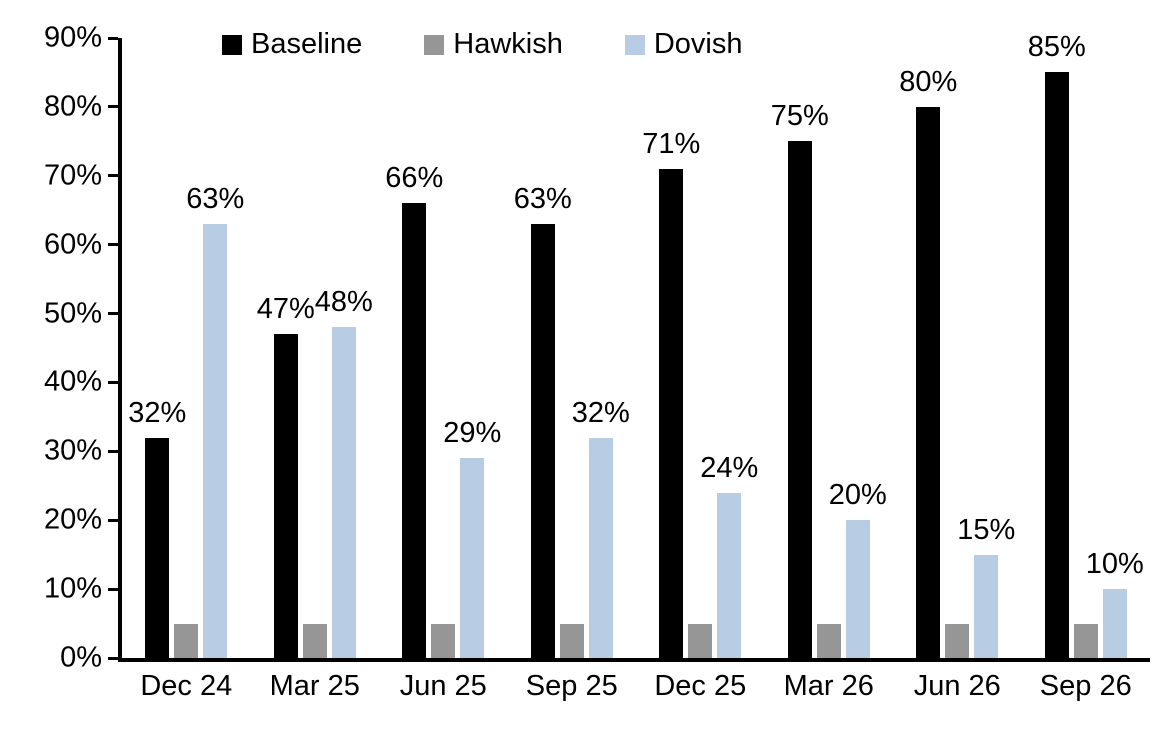 Image resolution: width=1152 pixels, height=729 pixels. I want to click on legend-entry-hawkish: Hawkish, so click(493, 44).